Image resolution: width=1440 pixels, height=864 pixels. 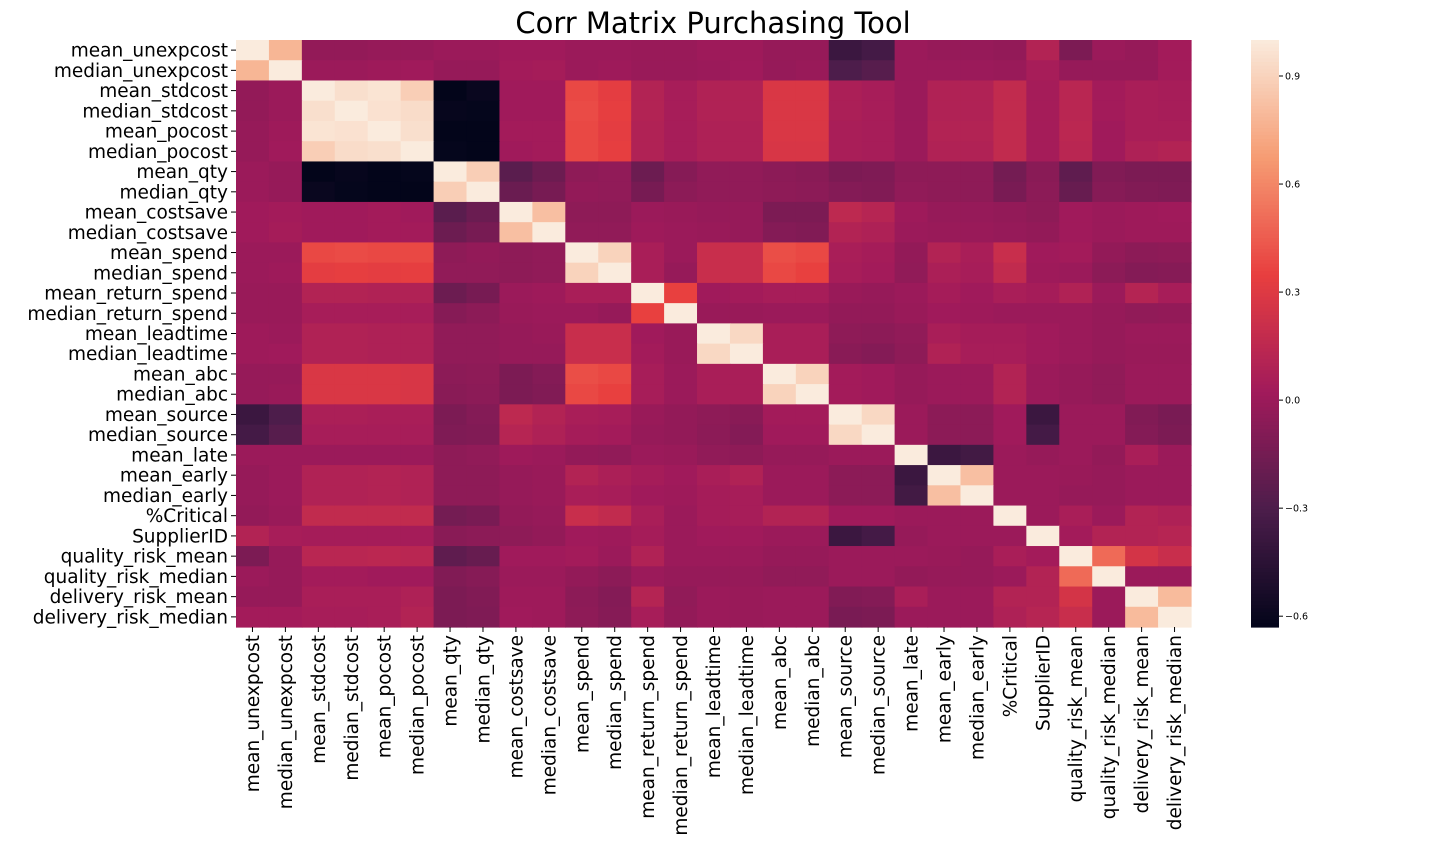 I want to click on colorbar-tick-label: 0.3, so click(x=1292, y=293).